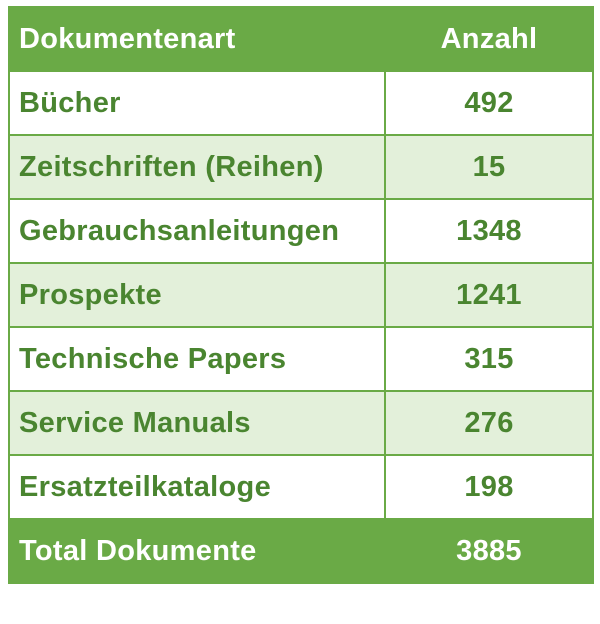 The width and height of the screenshot is (600, 624). I want to click on table-row: Bücher 492, so click(301, 103).